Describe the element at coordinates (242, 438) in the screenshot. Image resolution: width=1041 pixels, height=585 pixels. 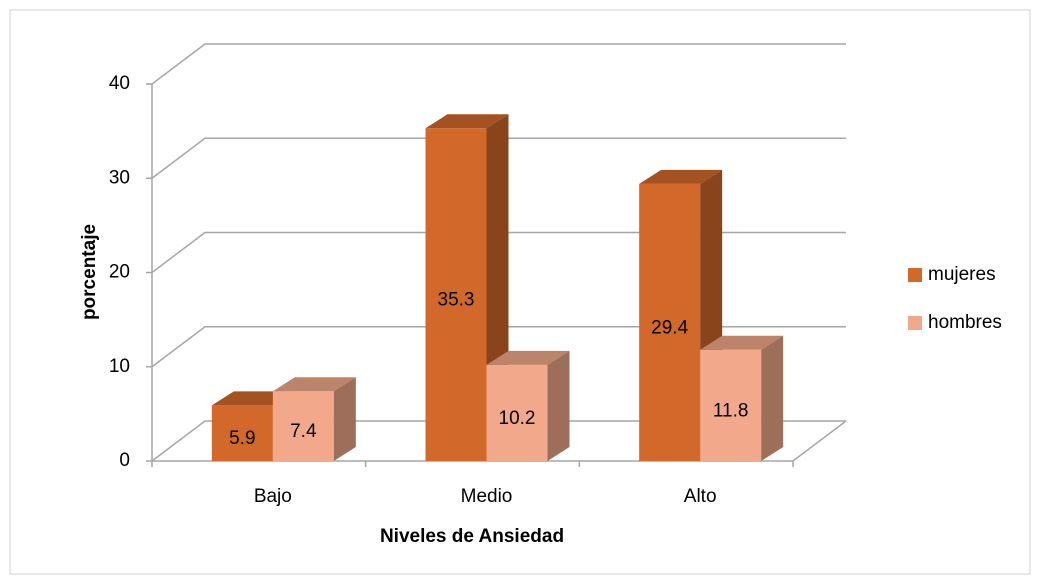
I see `data-label: 5.9` at that location.